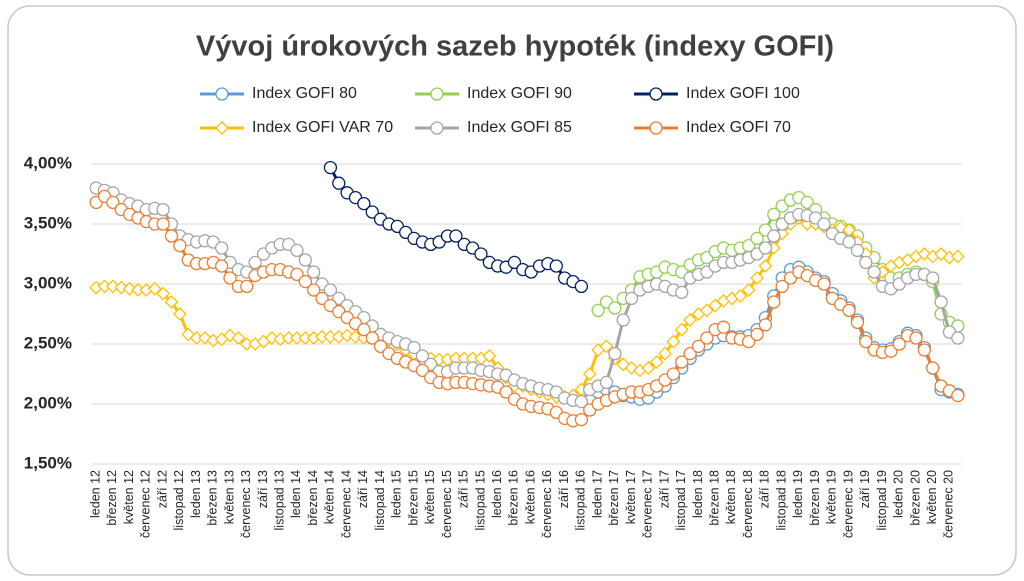 This screenshot has height=581, width=1024. I want to click on x-tick-label: červenec 17, so click(648, 504).